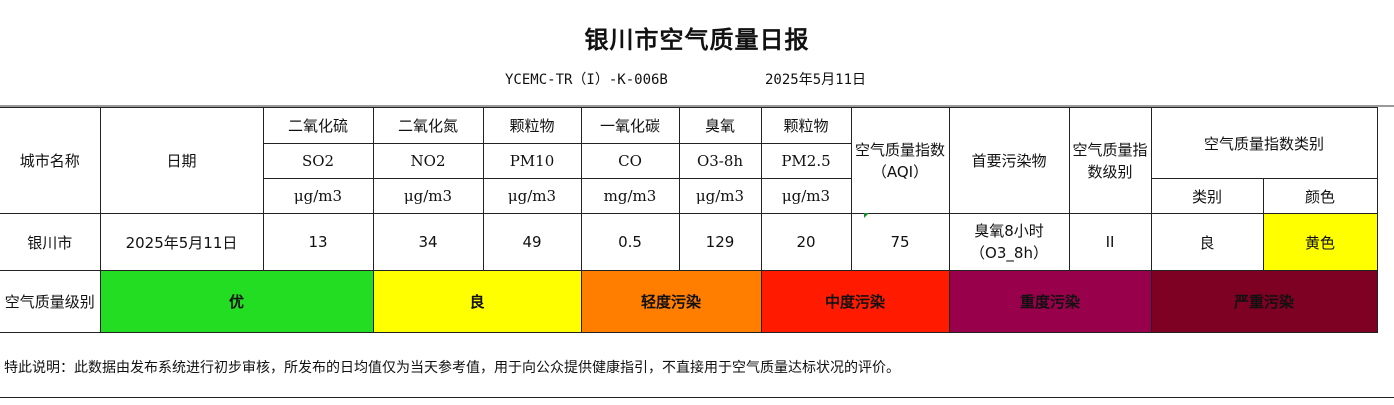 Image resolution: width=1394 pixels, height=405 pixels. Describe the element at coordinates (318, 161) in the screenshot. I see `header-so2-symbol: SO2` at that location.